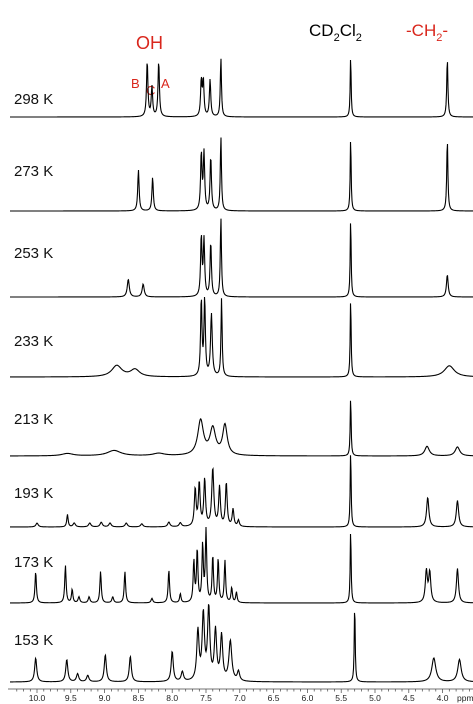 The height and width of the screenshot is (704, 473). I want to click on temperature-label-153k: 153 K, so click(33, 640).